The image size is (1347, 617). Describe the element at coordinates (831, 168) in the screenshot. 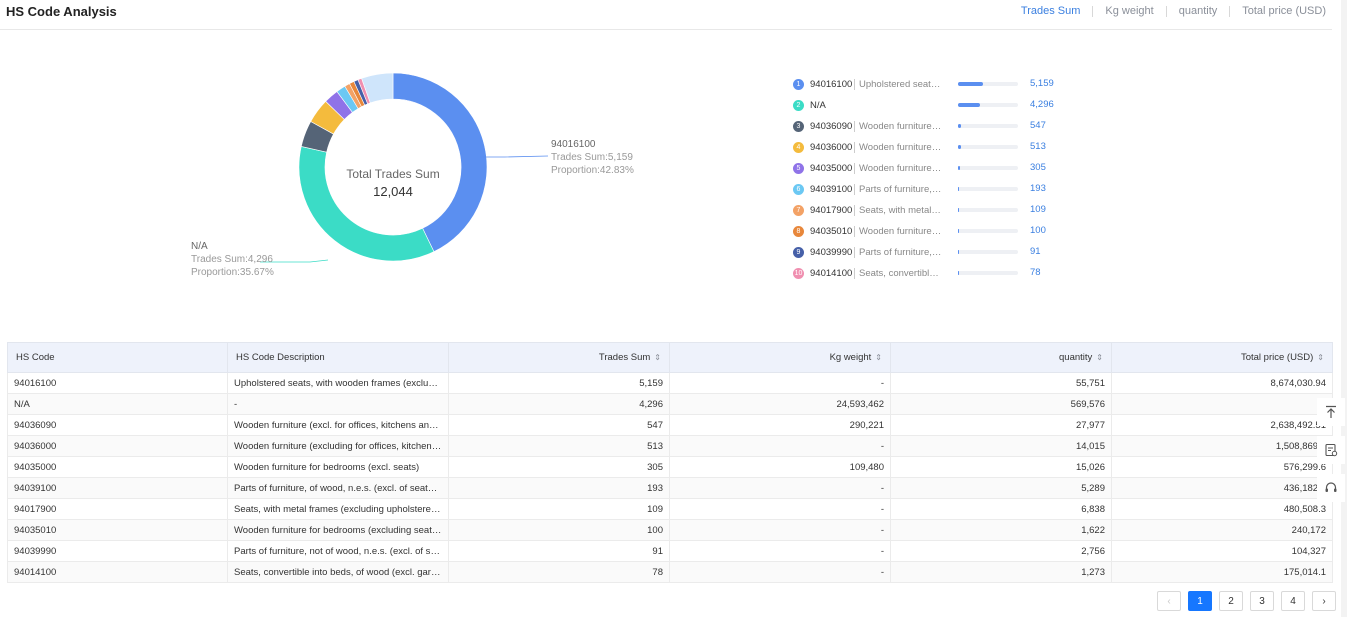

I see `legend-code: 94035000` at that location.